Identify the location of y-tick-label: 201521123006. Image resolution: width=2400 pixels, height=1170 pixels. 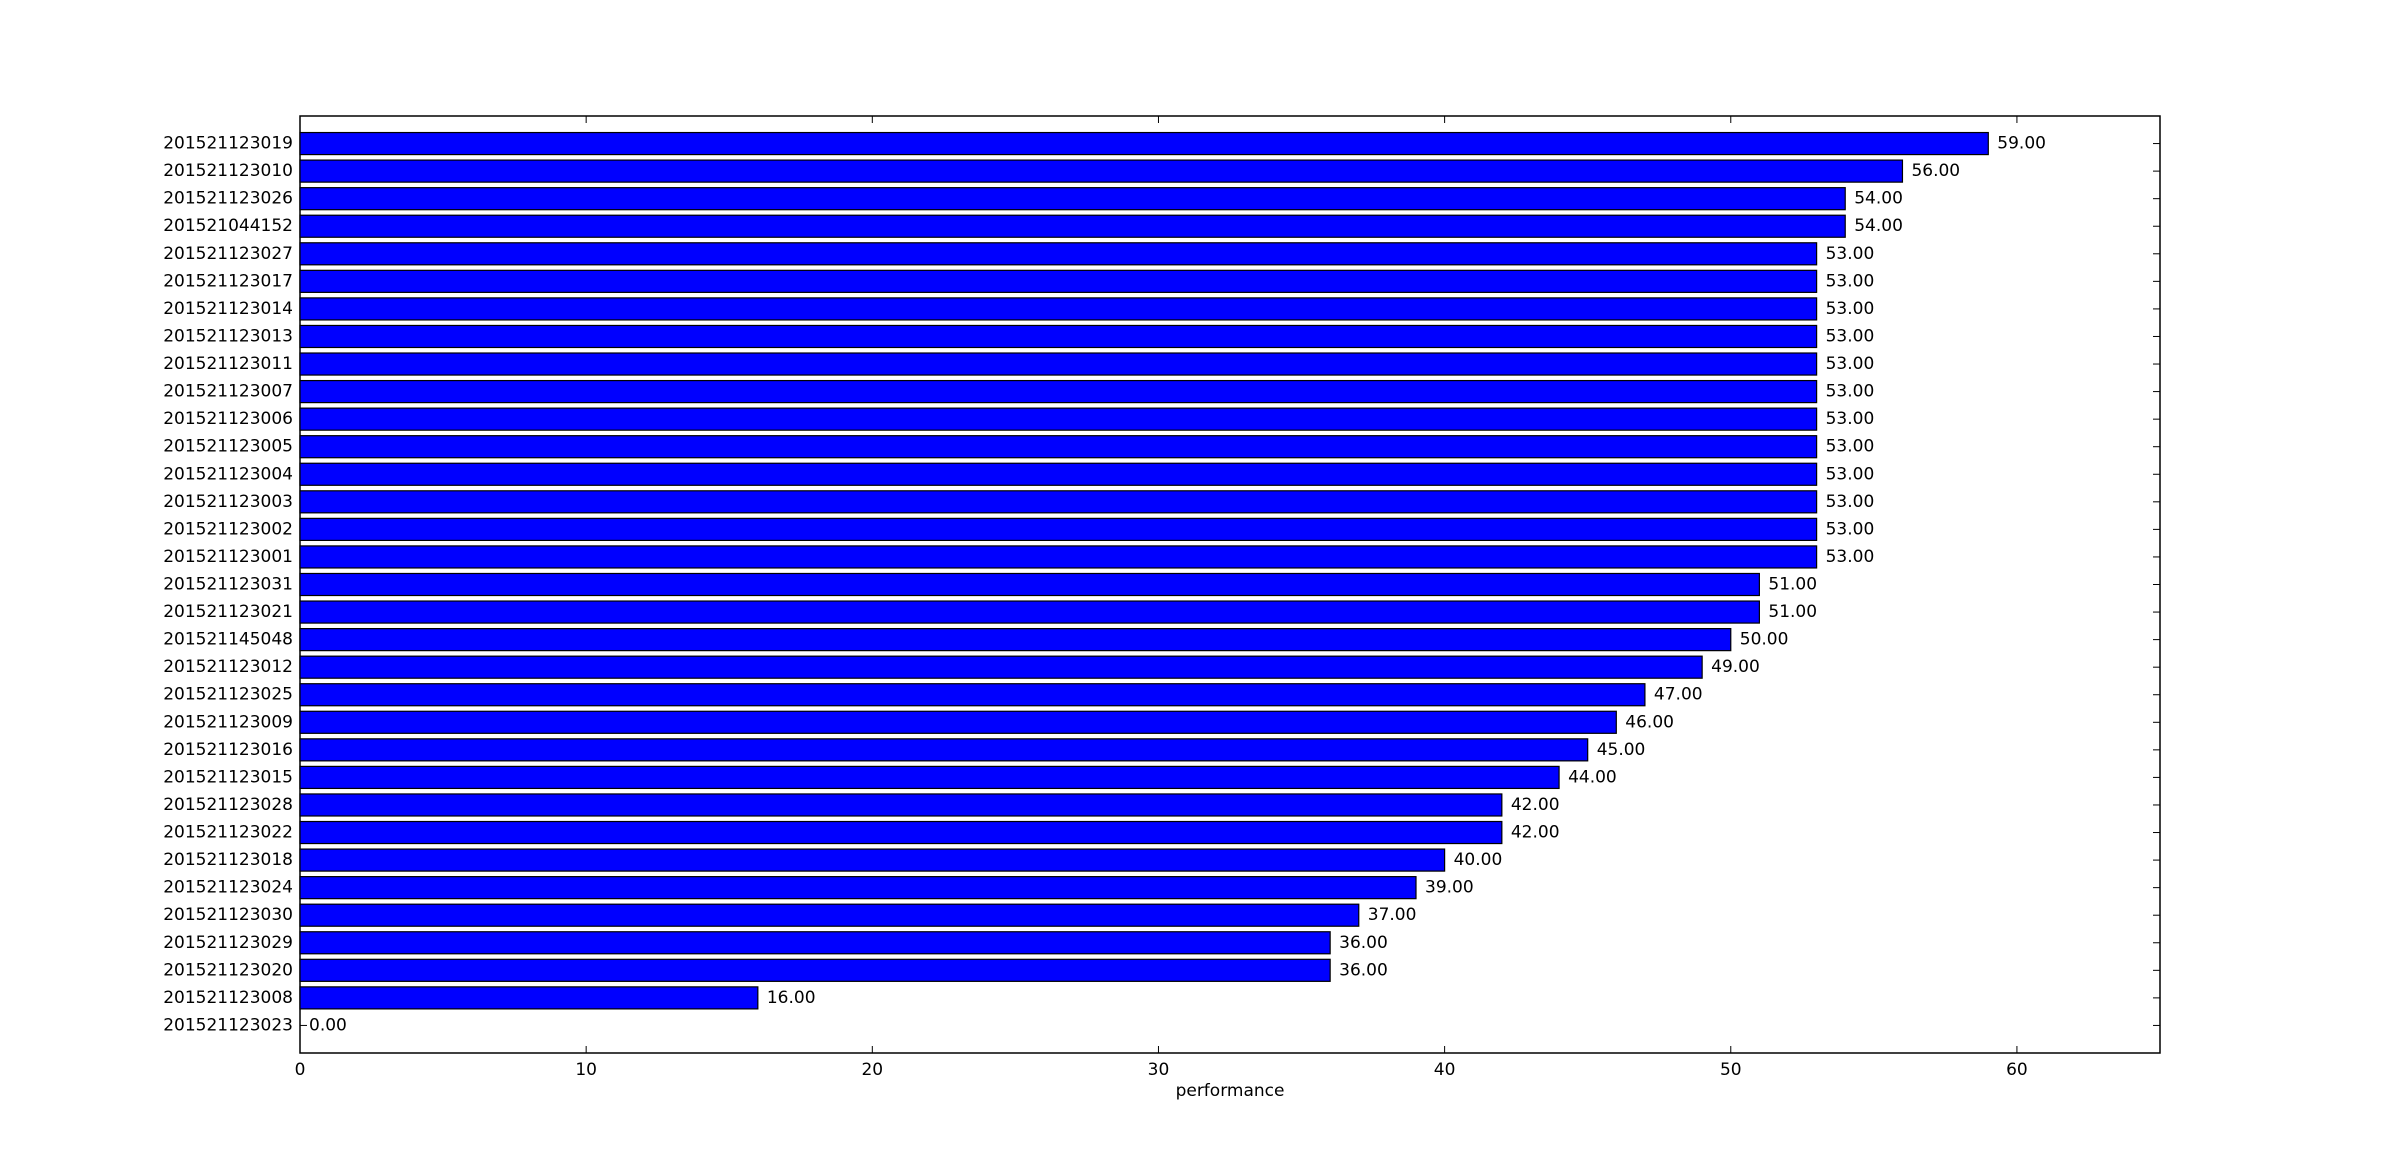
(228, 419).